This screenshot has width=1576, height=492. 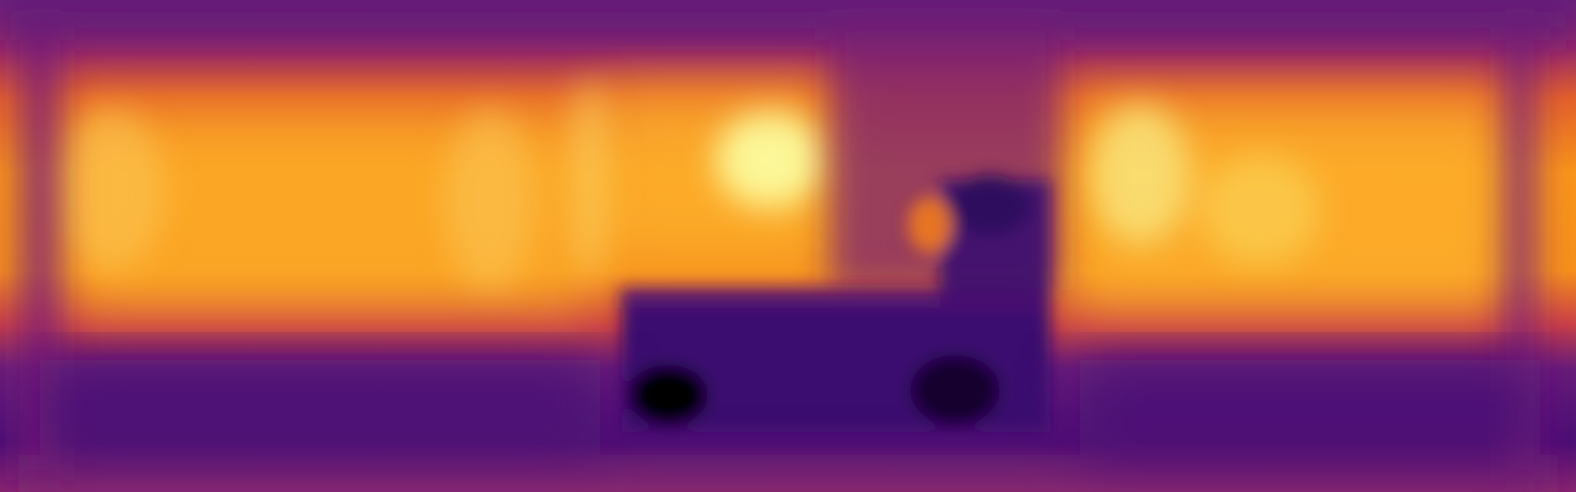 What do you see at coordinates (788, 481) in the screenshot?
I see `floor-edge` at bounding box center [788, 481].